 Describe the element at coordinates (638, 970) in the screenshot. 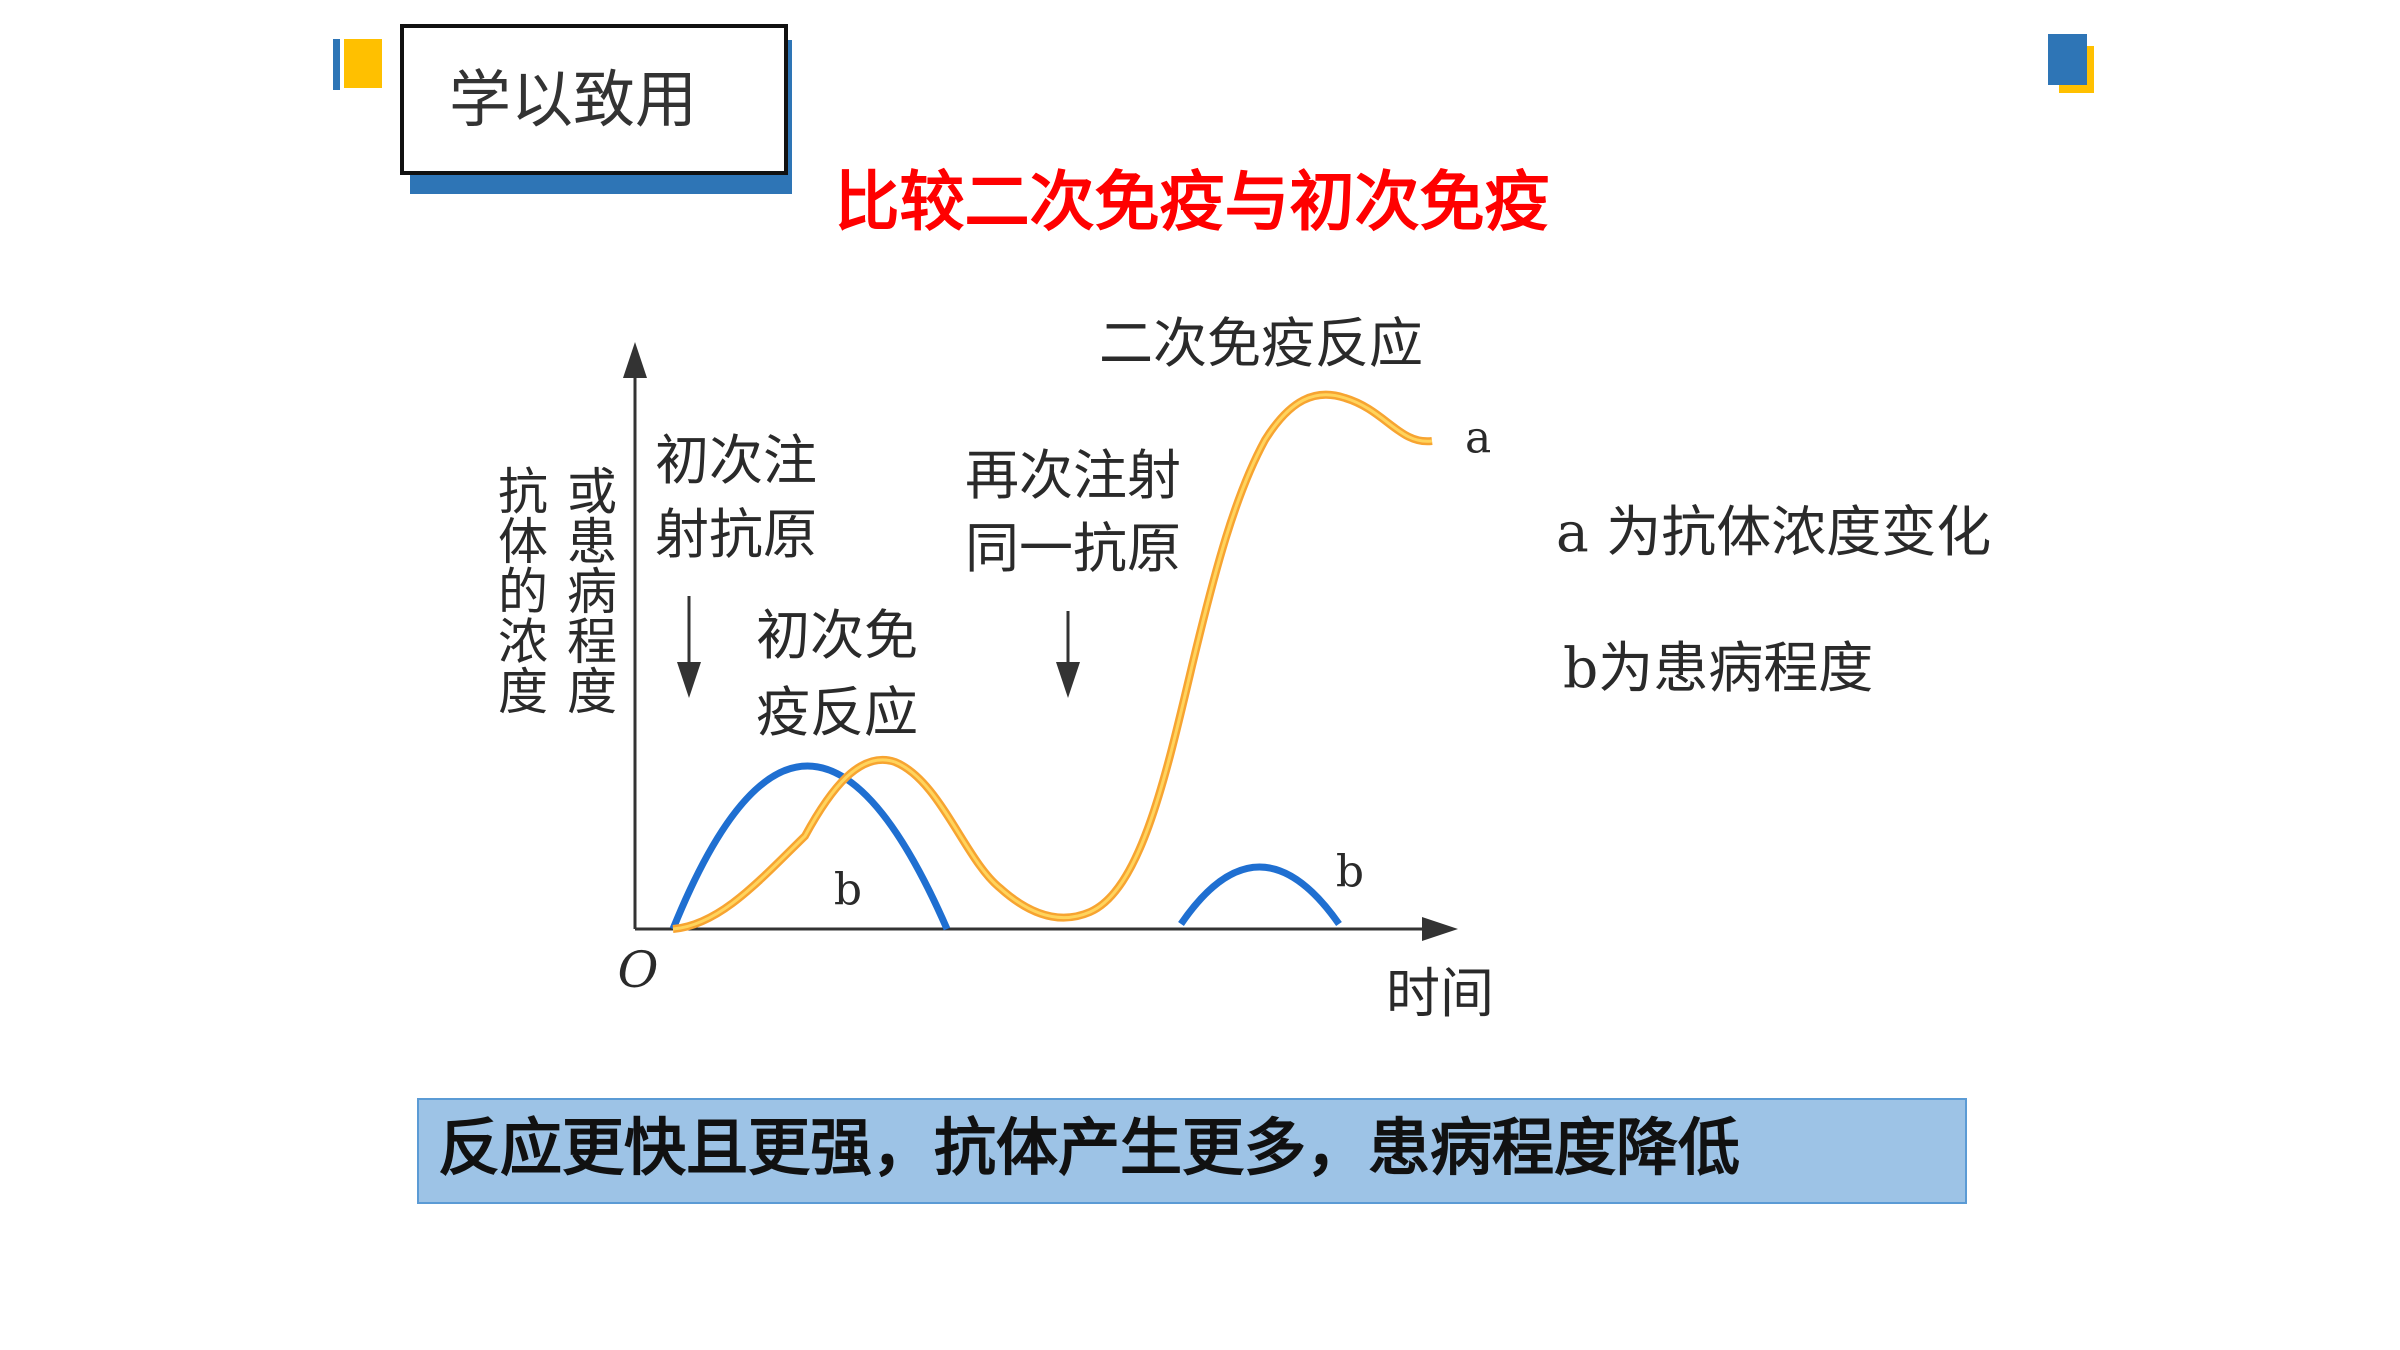

I see `origin-label: O` at that location.